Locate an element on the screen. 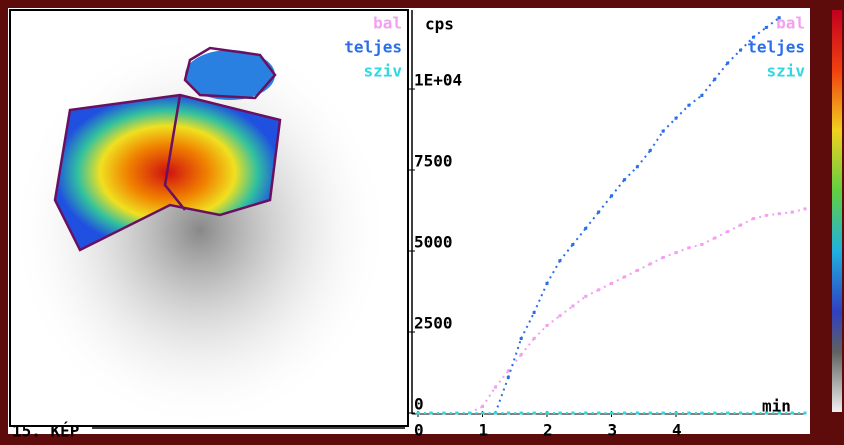 The height and width of the screenshot is (445, 844). legend-entry: sziv is located at coordinates (785, 71).